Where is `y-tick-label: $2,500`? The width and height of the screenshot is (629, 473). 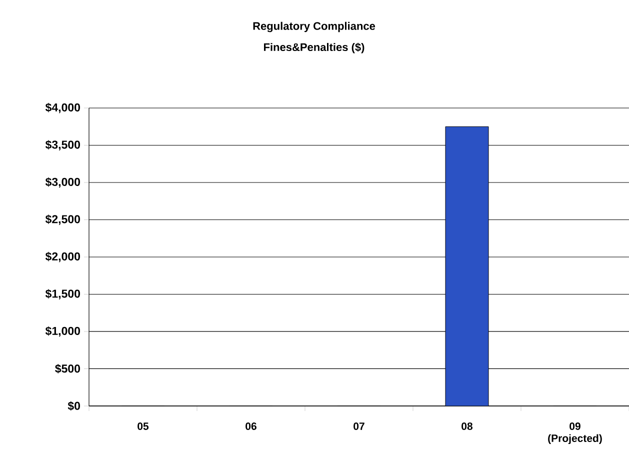
y-tick-label: $2,500 is located at coordinates (62, 219).